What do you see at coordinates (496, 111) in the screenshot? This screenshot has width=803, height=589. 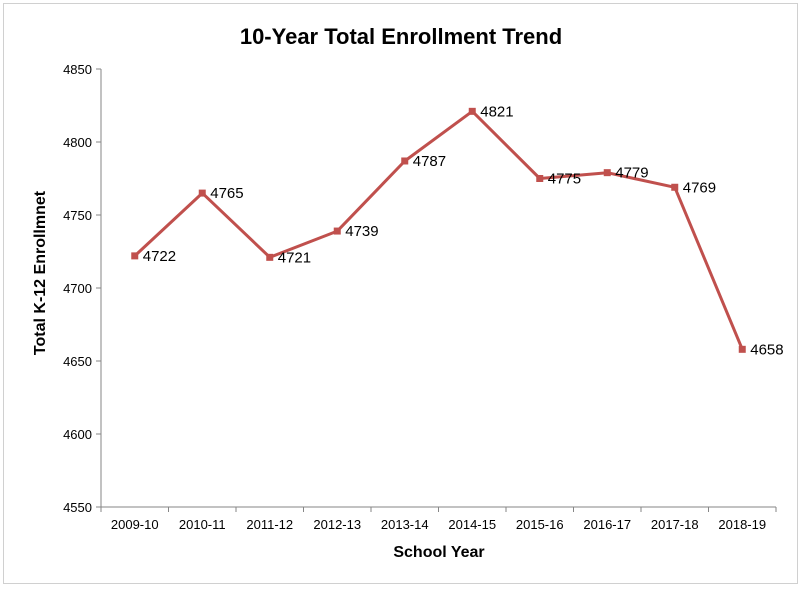 I see `data-label: 4821` at bounding box center [496, 111].